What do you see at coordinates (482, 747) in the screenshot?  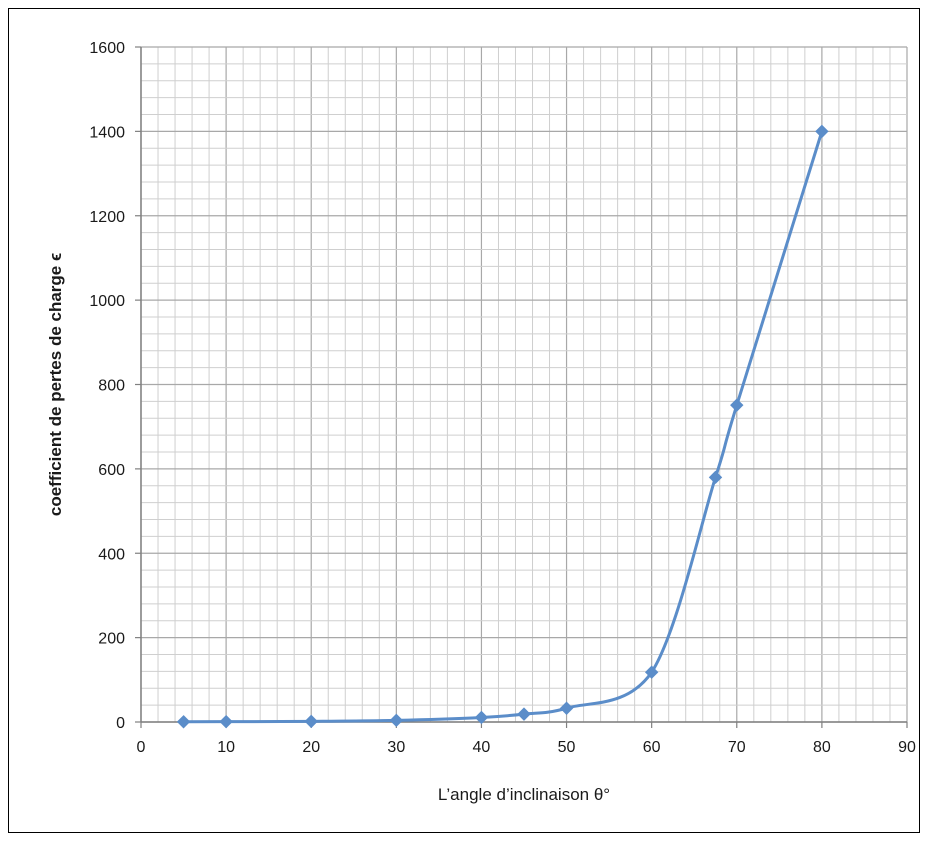 I see `x-tick-label: 40` at bounding box center [482, 747].